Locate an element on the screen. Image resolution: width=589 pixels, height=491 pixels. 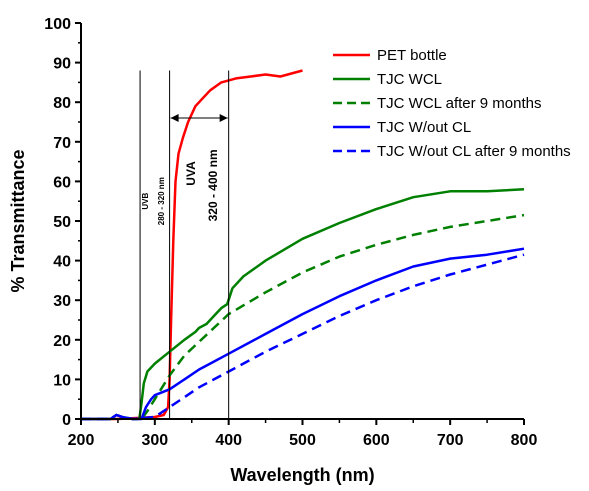
legend-label-4: TJC W/out CL after 9 months is located at coordinates (474, 151).